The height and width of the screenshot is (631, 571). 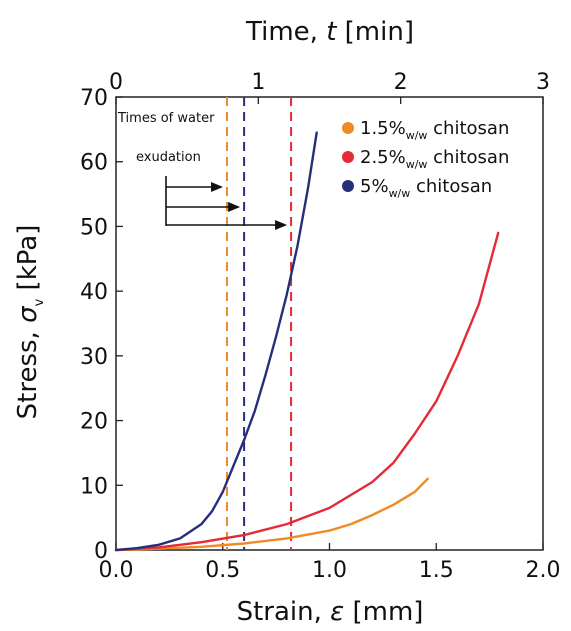 I want to click on legend-label-2-5-tail: chitosan, so click(x=468, y=157).